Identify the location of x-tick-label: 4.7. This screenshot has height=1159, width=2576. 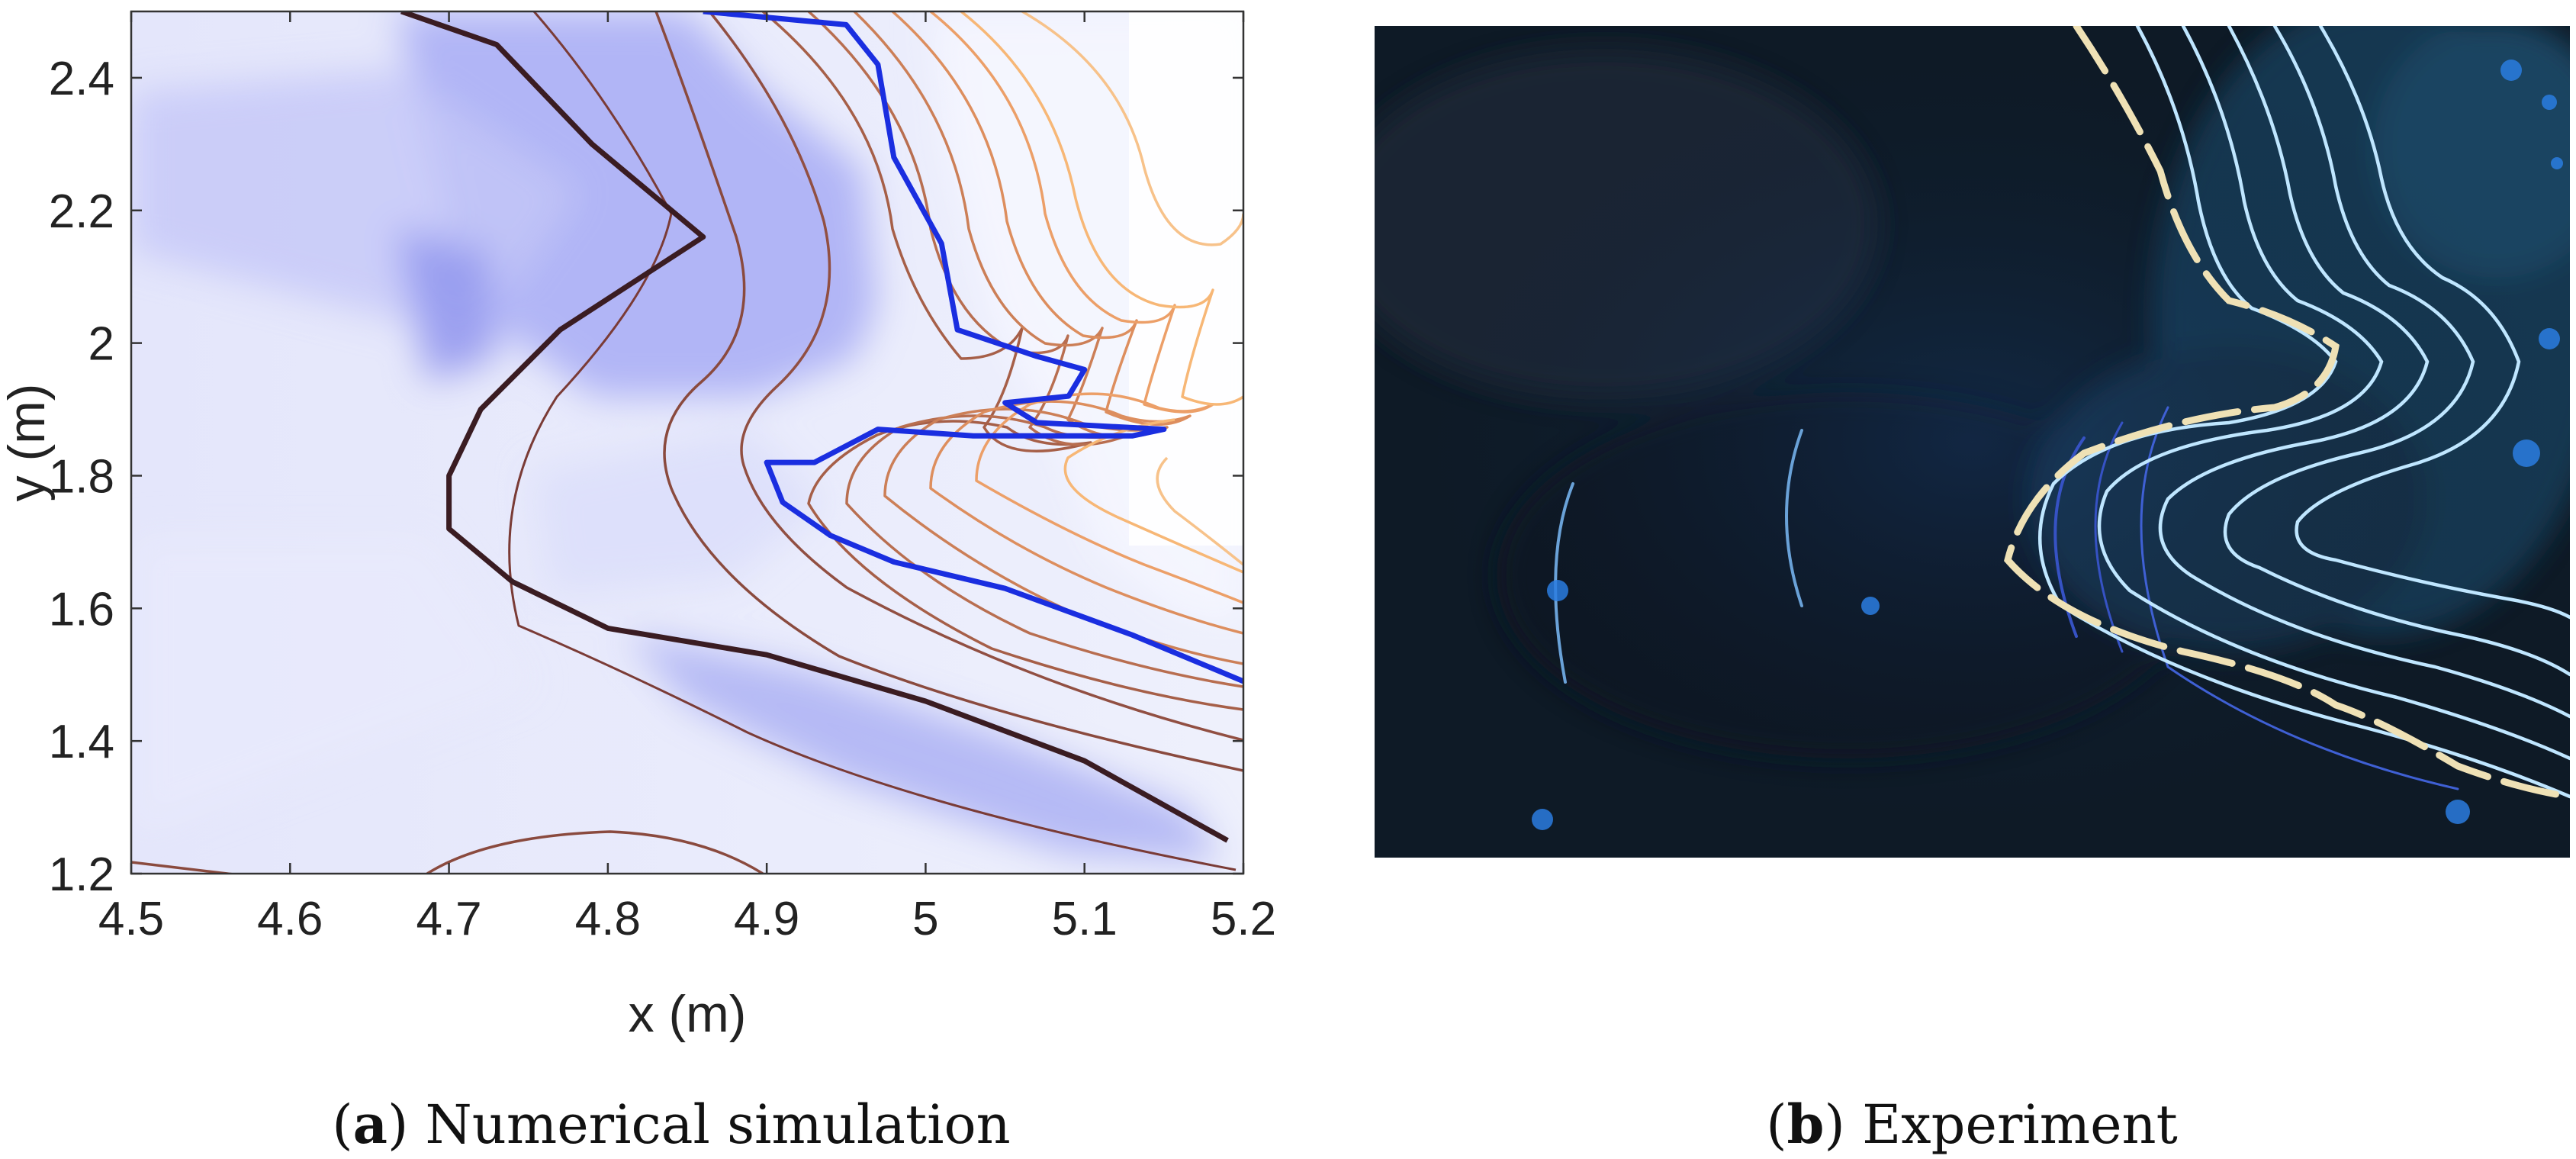
(448, 919).